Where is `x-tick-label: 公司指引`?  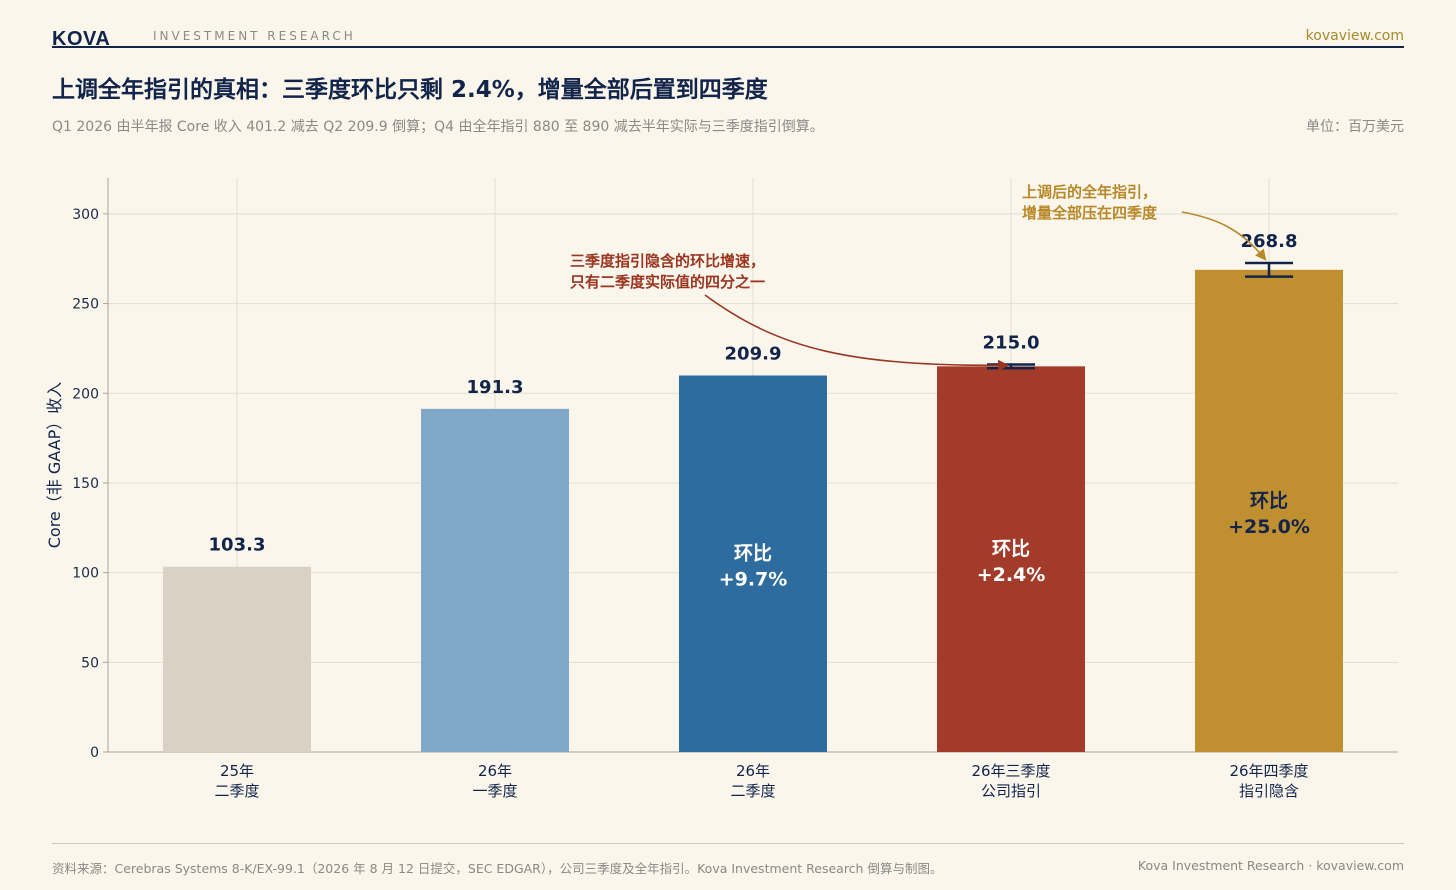
x-tick-label: 公司指引 is located at coordinates (1011, 791).